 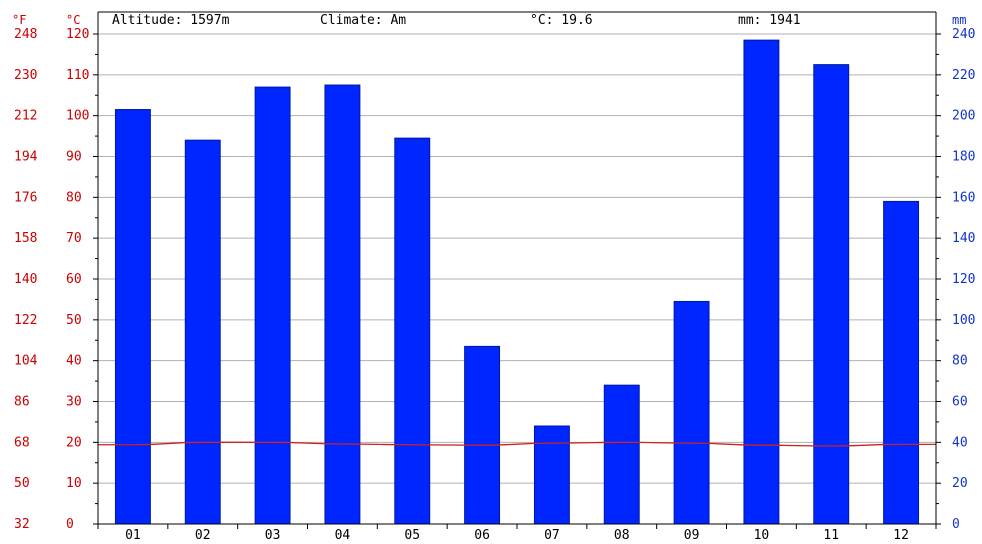 I want to click on fahrenheit-tick-label: 248, so click(x=25, y=34).